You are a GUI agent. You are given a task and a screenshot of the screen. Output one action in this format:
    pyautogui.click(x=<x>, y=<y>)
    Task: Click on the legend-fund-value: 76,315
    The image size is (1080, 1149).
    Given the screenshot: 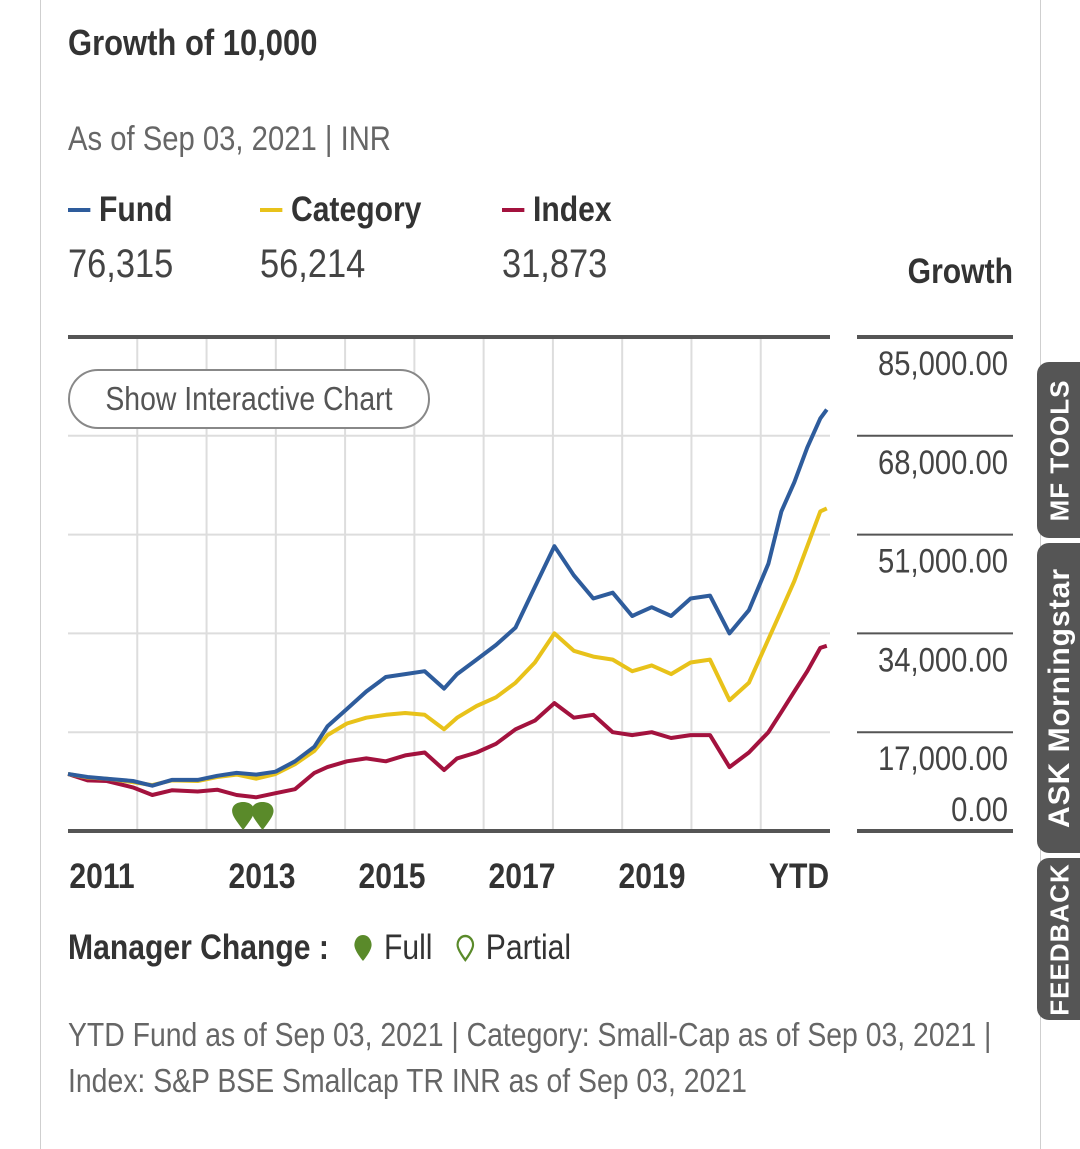 What is the action you would take?
    pyautogui.click(x=121, y=264)
    